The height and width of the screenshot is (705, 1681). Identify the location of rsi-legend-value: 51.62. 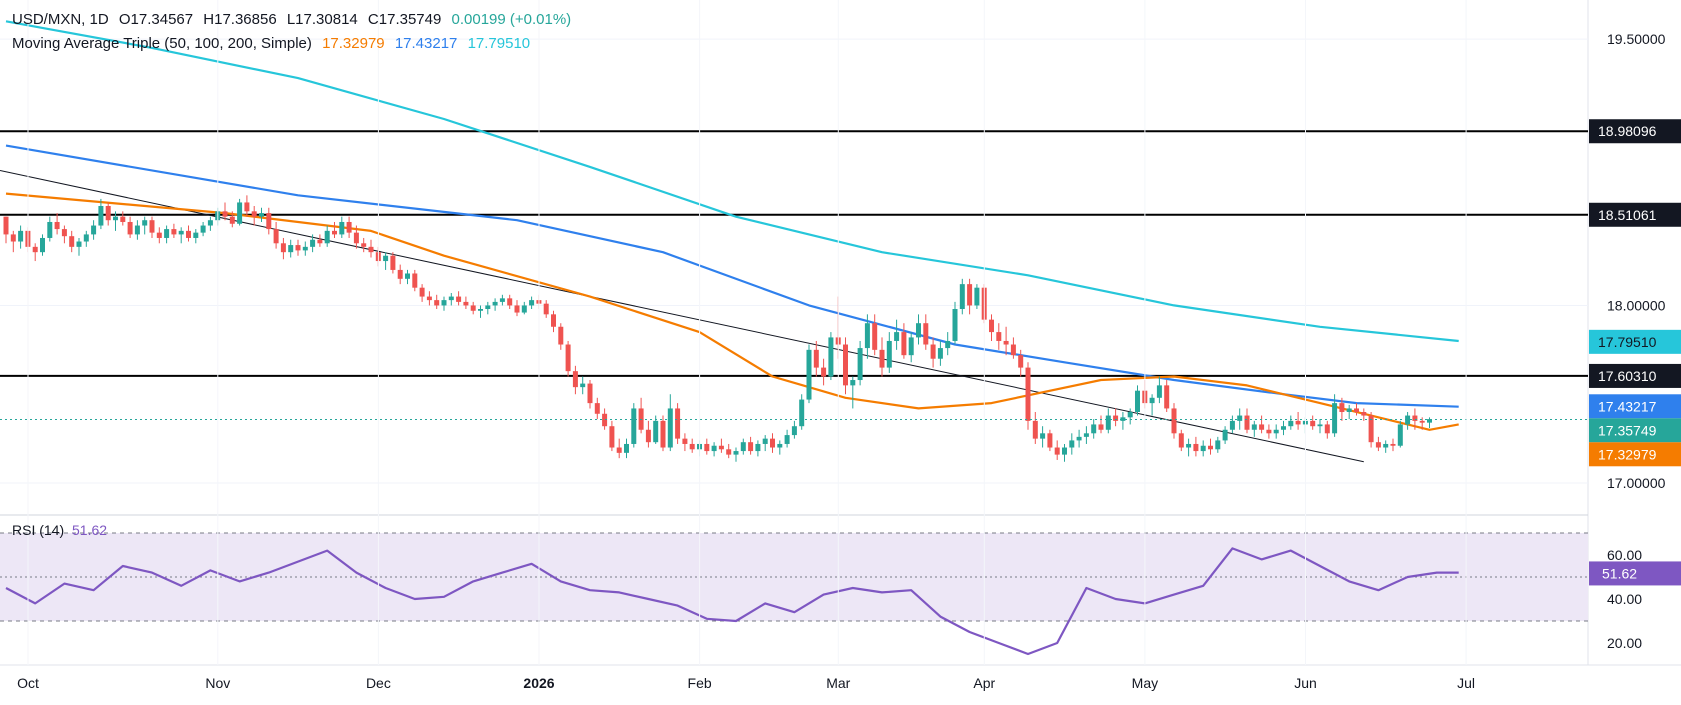
(90, 530).